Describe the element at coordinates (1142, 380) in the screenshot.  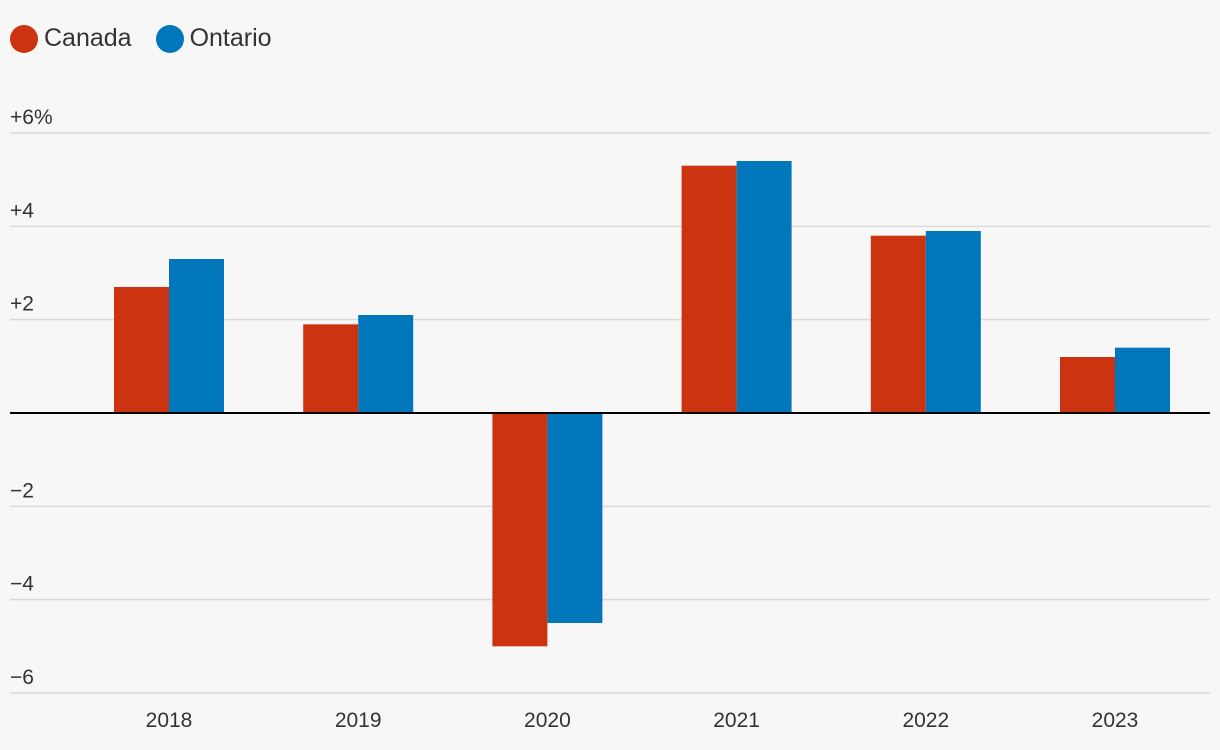
I see `bar-ontario-2023` at that location.